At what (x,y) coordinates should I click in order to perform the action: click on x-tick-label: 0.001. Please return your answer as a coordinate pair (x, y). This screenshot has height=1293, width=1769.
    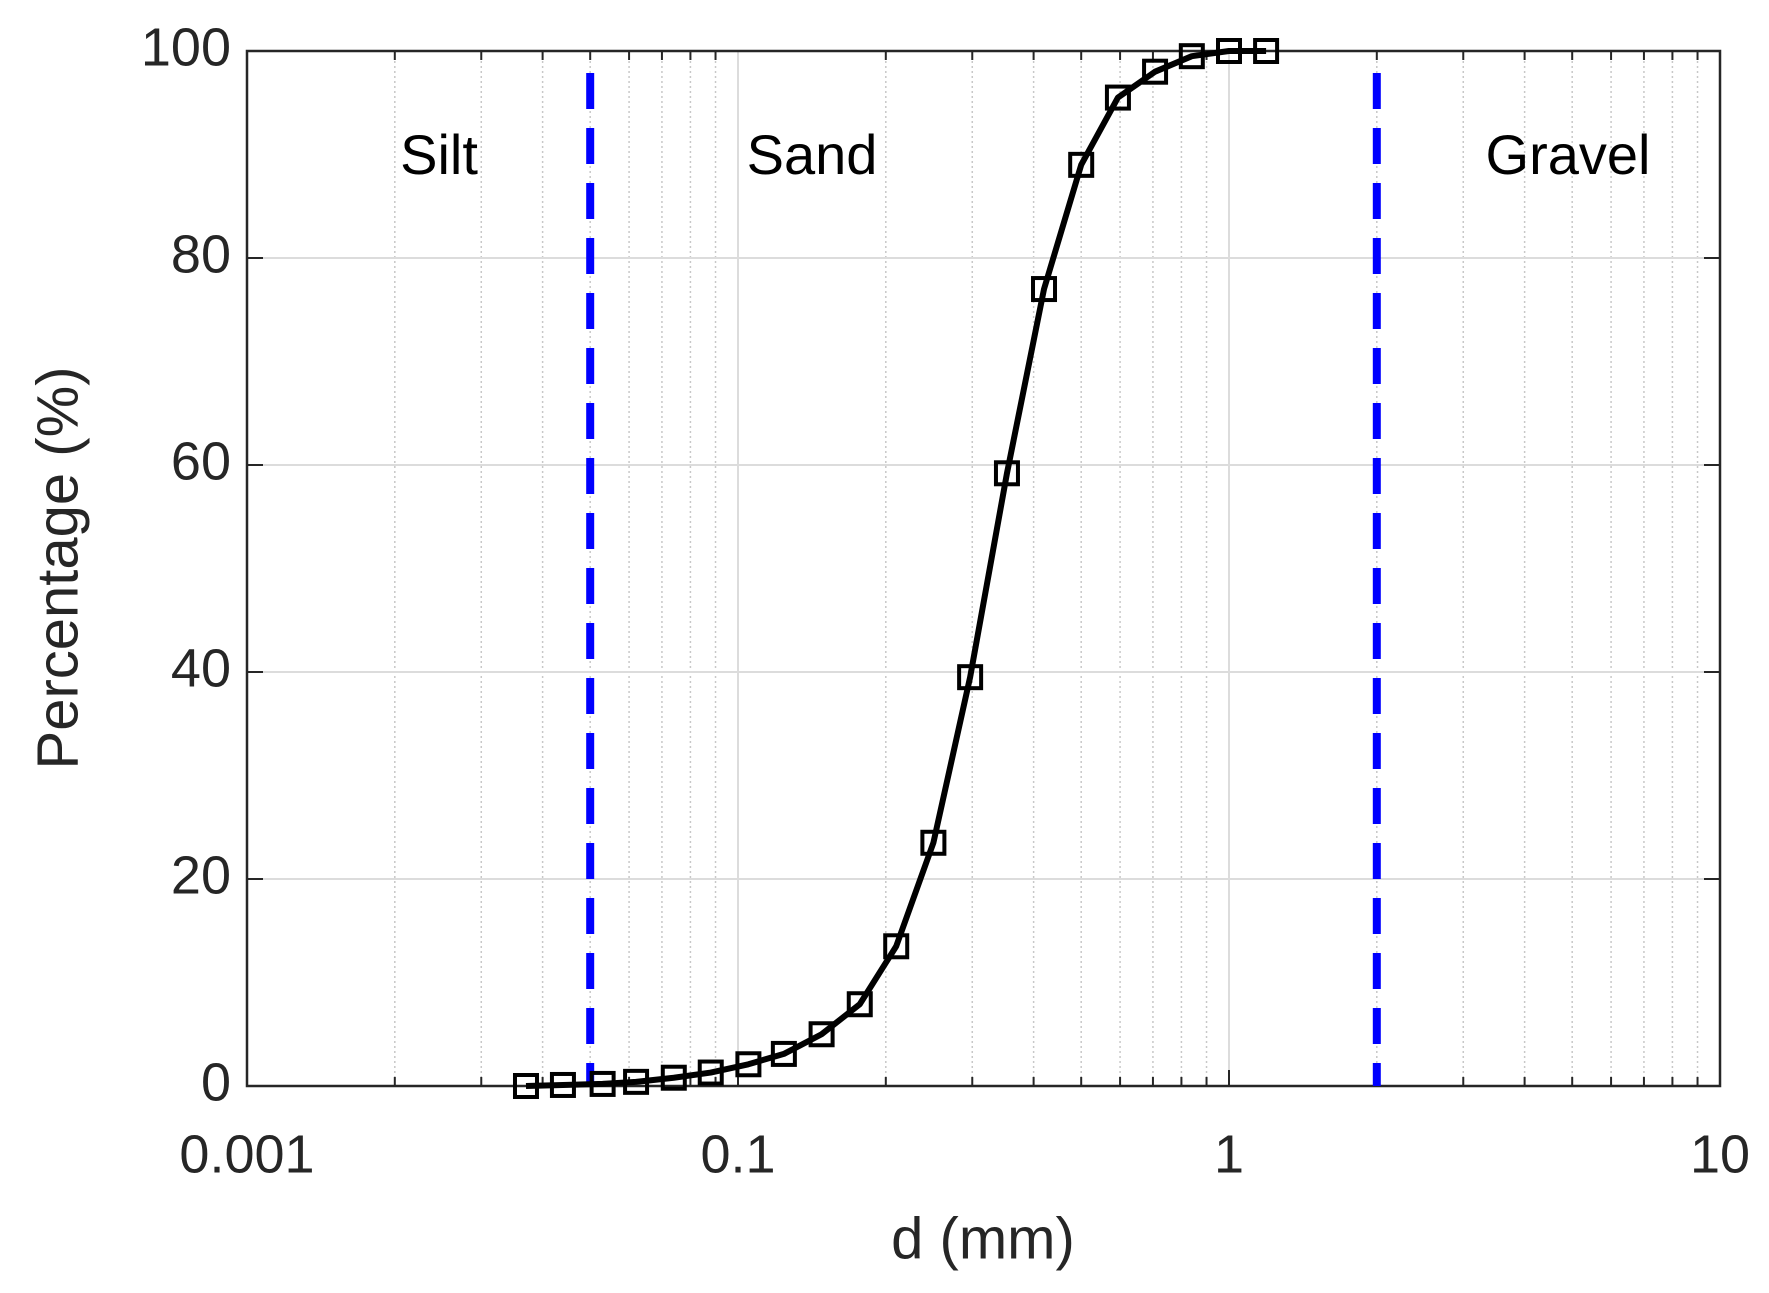
    Looking at the image, I should click on (246, 1154).